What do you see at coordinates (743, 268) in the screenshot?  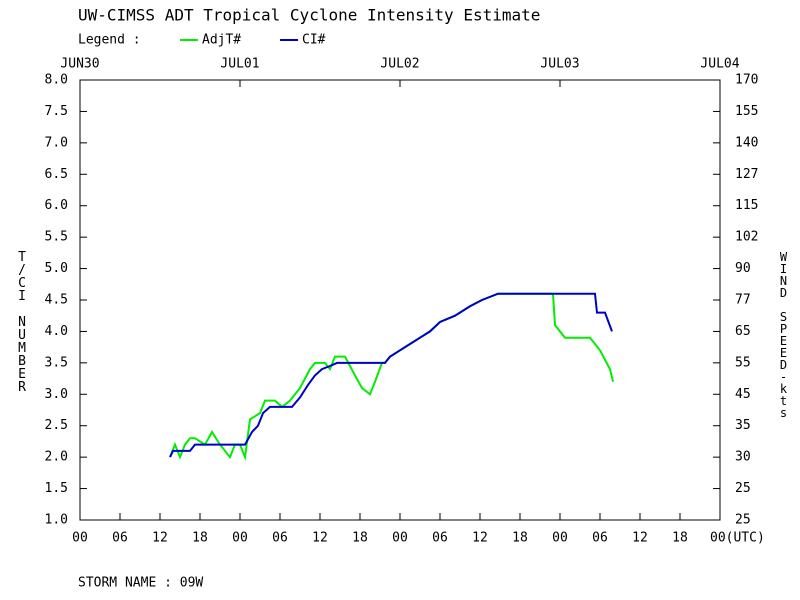 I see `y2-tick-label: 90` at bounding box center [743, 268].